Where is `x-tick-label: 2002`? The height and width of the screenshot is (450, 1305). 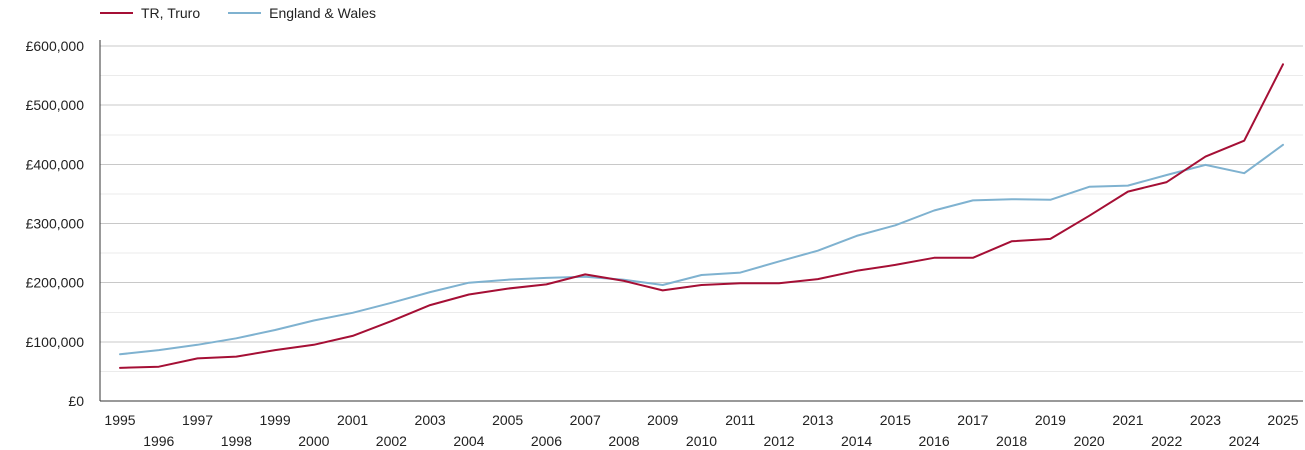 x-tick-label: 2002 is located at coordinates (391, 441).